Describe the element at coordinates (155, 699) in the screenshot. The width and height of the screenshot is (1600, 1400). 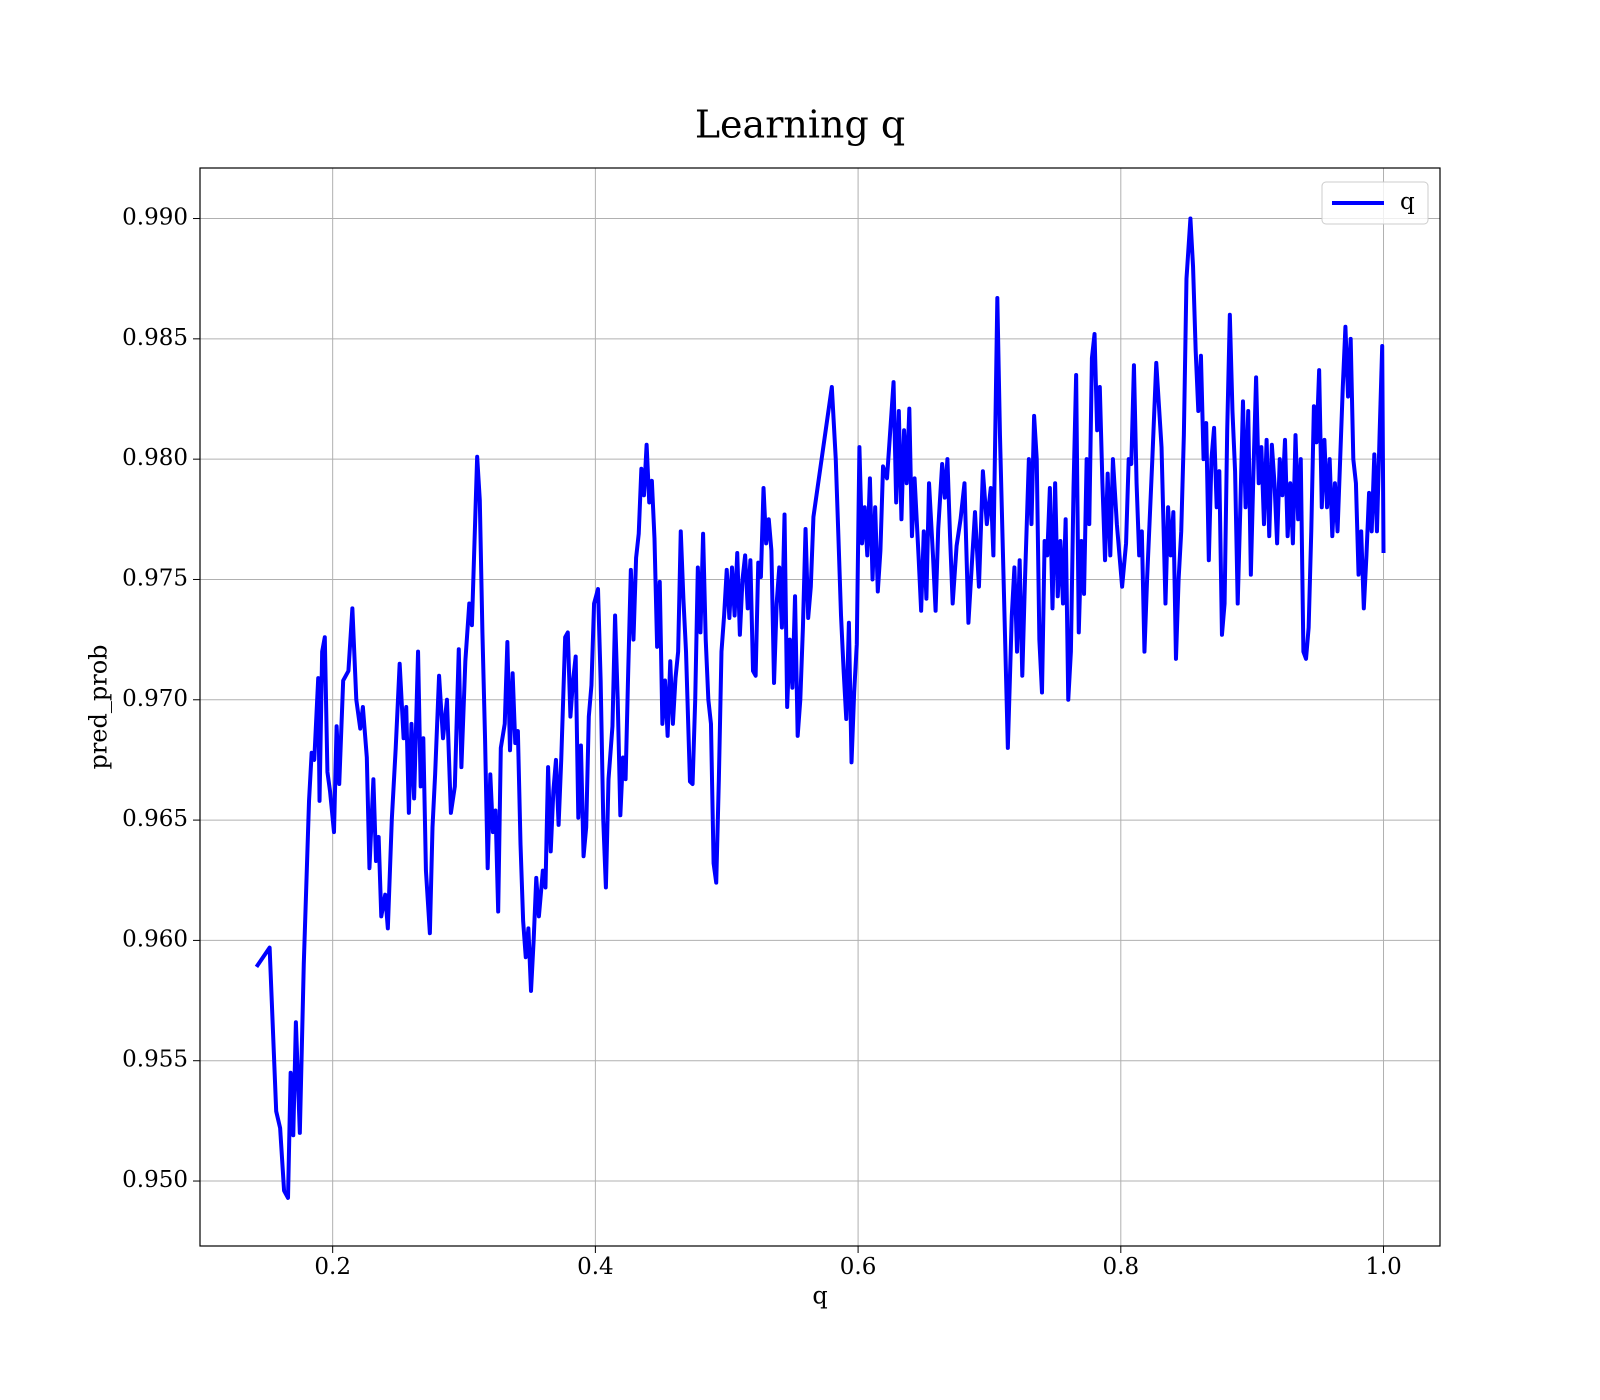
I see `y-tick-label: 0.970` at that location.